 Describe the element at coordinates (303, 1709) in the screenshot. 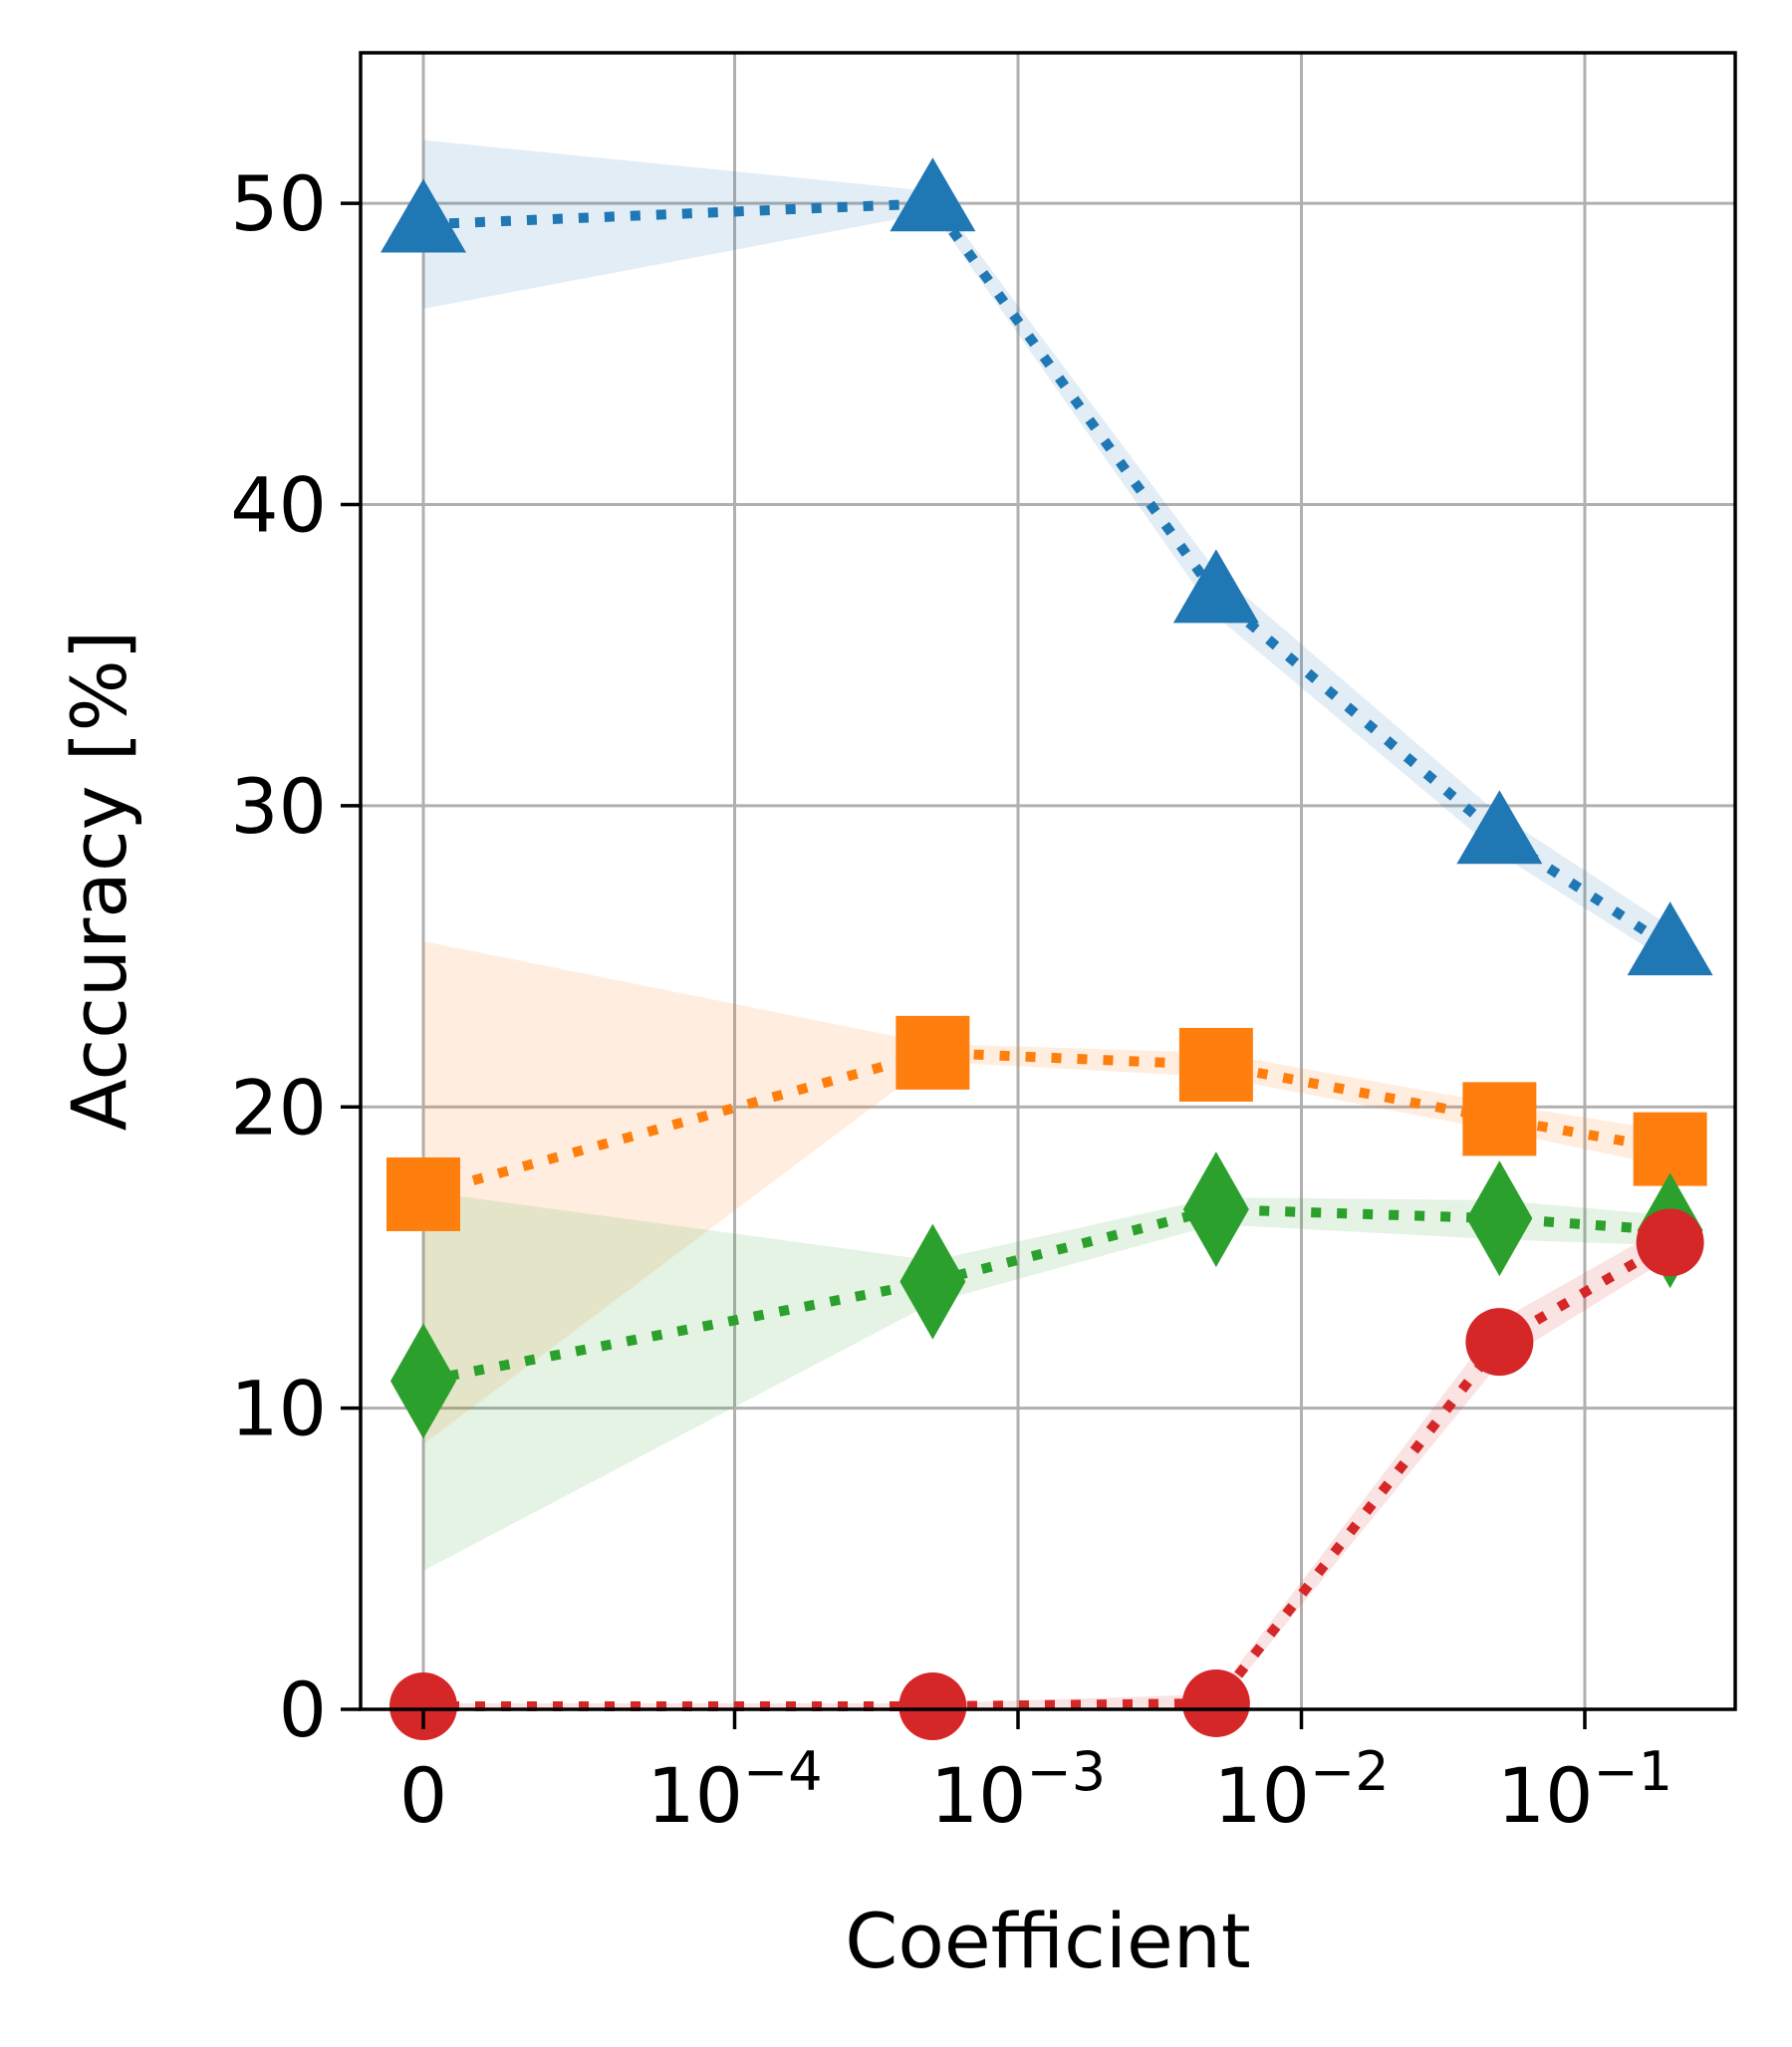

I see `y-tick-label: 0` at that location.